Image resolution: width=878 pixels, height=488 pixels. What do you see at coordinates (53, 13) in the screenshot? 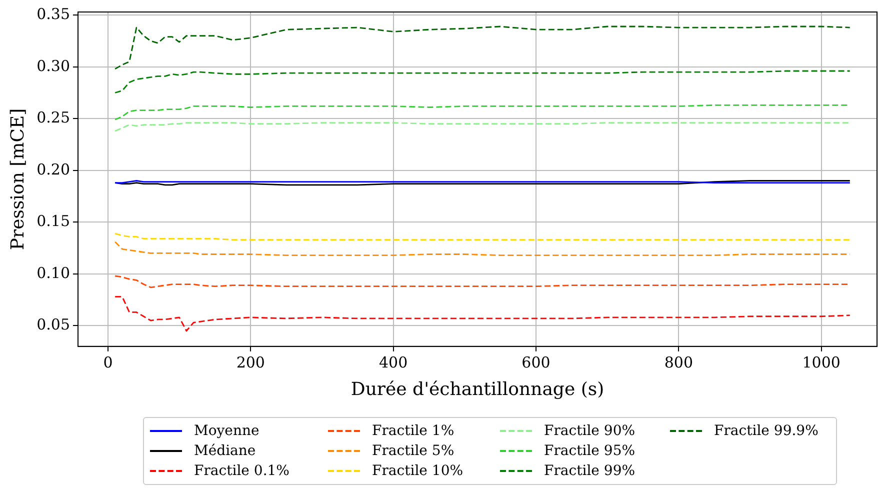
I see `y-tick-label: 0.35` at bounding box center [53, 13].